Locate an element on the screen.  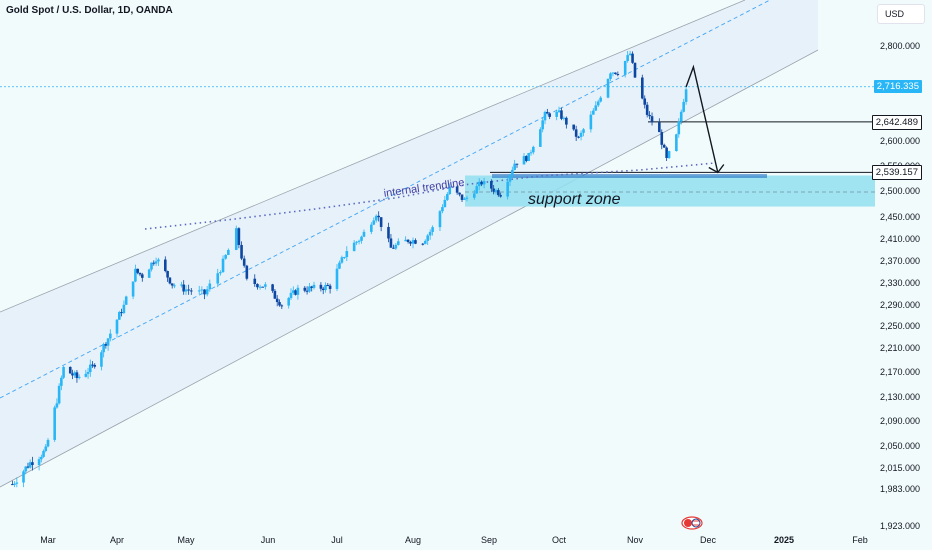
y-tick-label: 2,410.000 is located at coordinates (899, 239).